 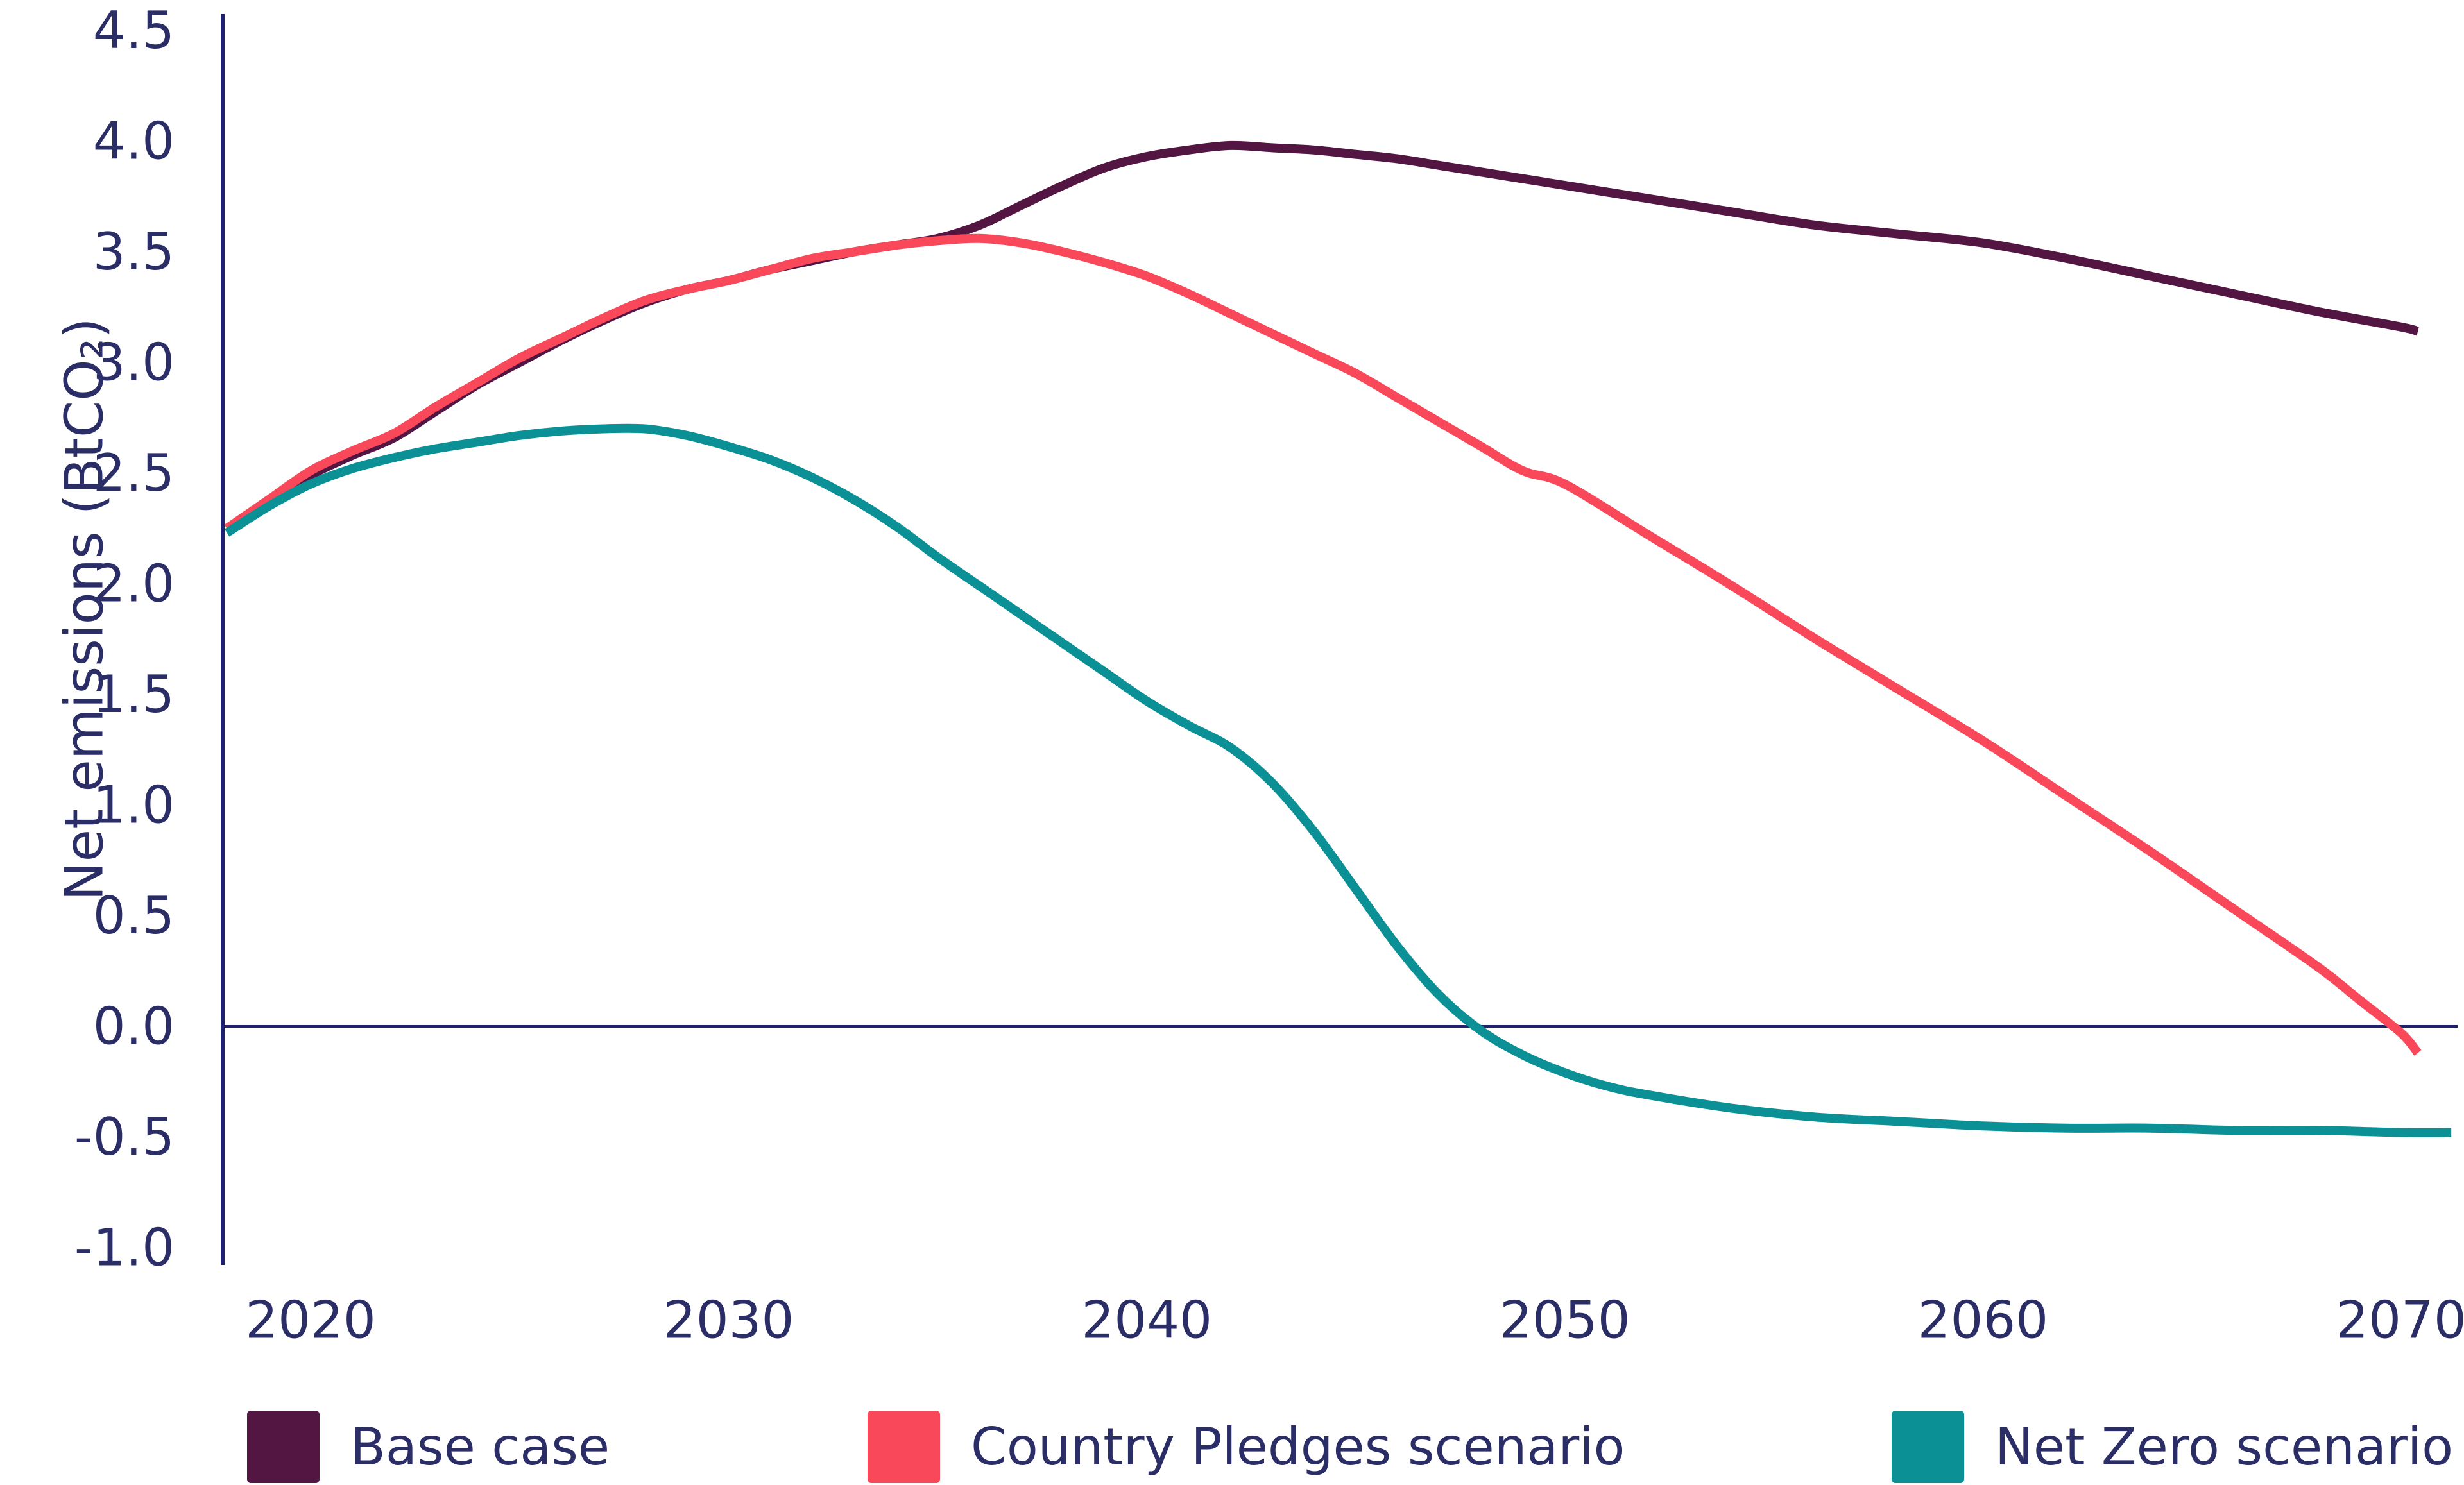 I want to click on x-tick-label: 2060, so click(x=1984, y=1320).